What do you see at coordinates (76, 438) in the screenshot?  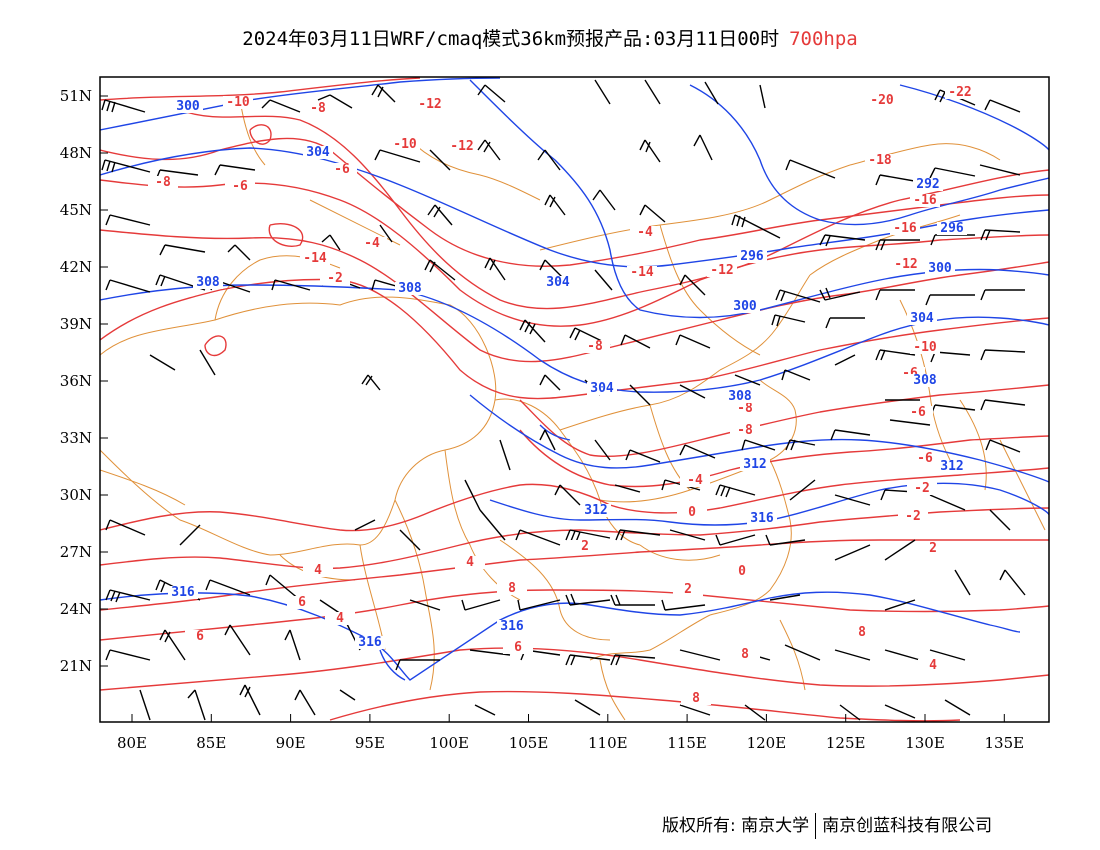 I see `lat-label: 33N` at bounding box center [76, 438].